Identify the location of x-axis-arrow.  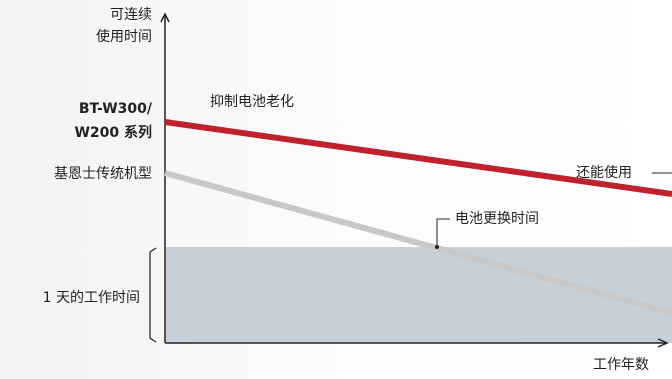
(663, 343).